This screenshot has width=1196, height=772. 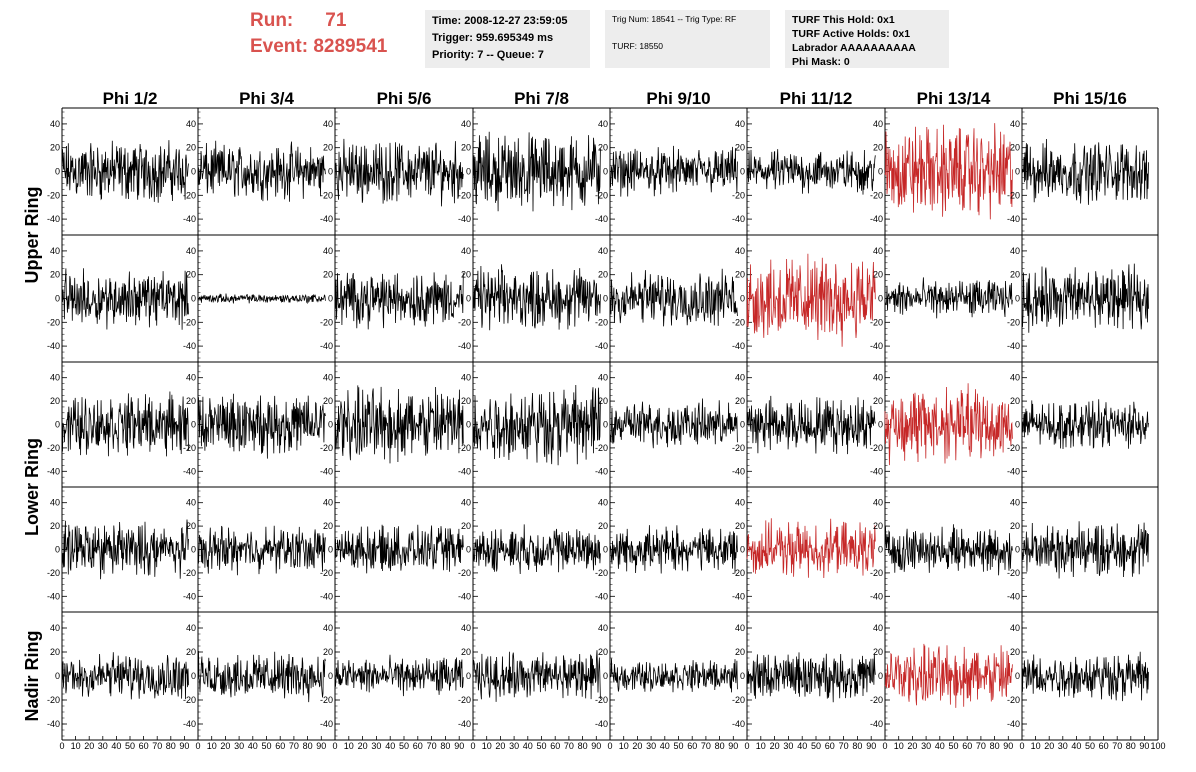 What do you see at coordinates (32, 675) in the screenshot?
I see `row-label-3: Nadir Ring` at bounding box center [32, 675].